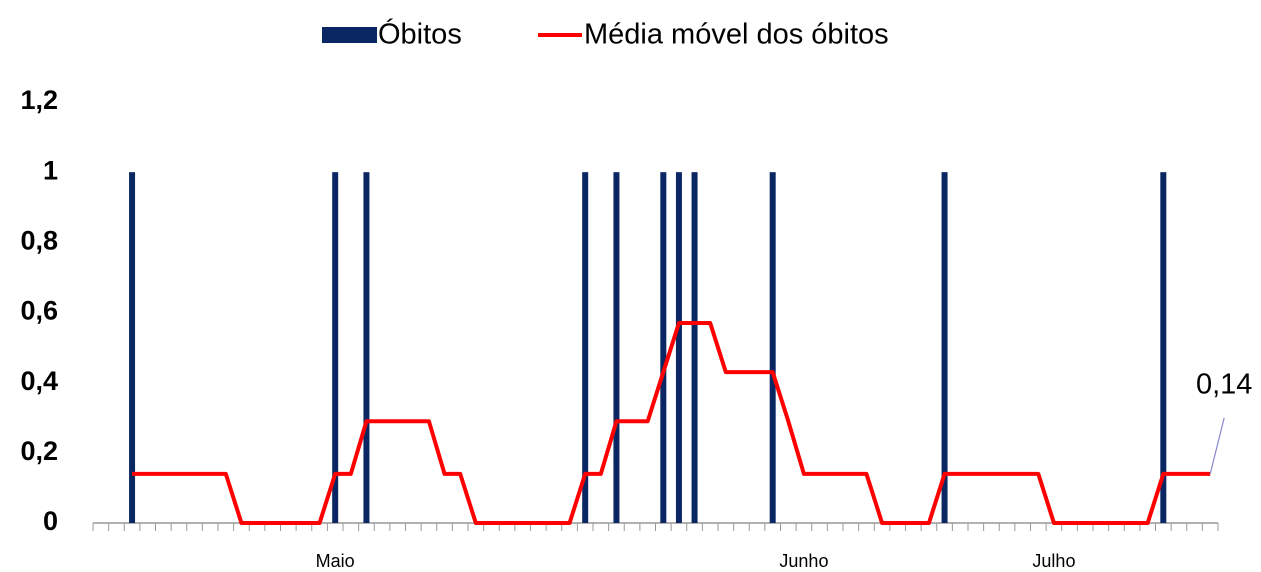  I want to click on leader-line, so click(1217, 446).